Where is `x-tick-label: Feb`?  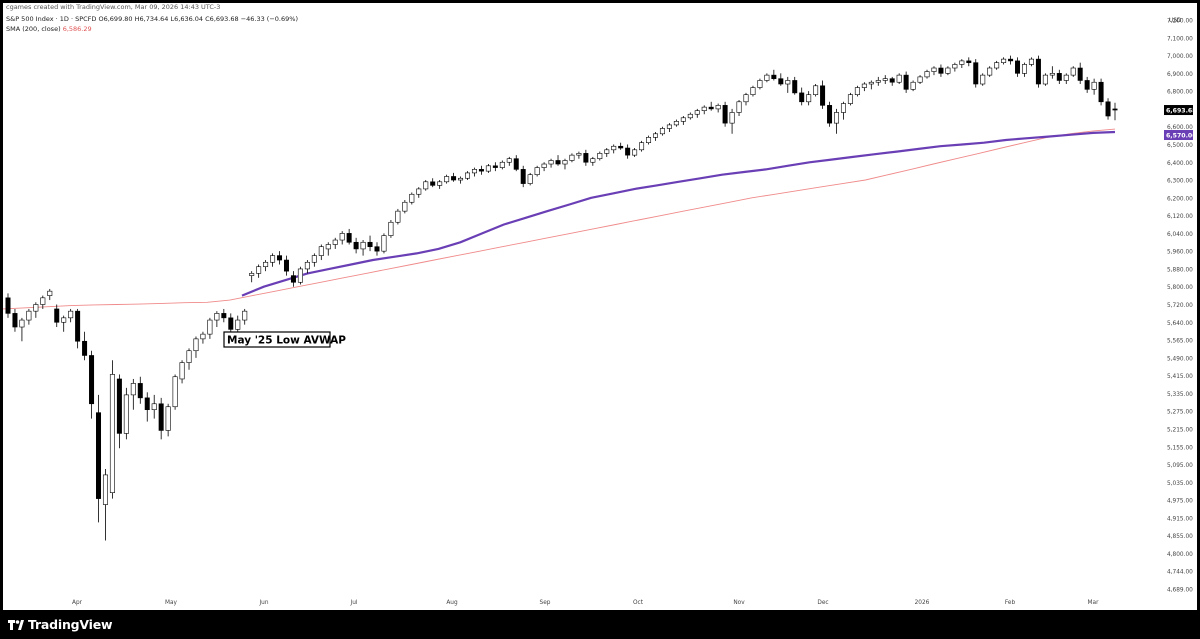 x-tick-label: Feb is located at coordinates (1010, 603).